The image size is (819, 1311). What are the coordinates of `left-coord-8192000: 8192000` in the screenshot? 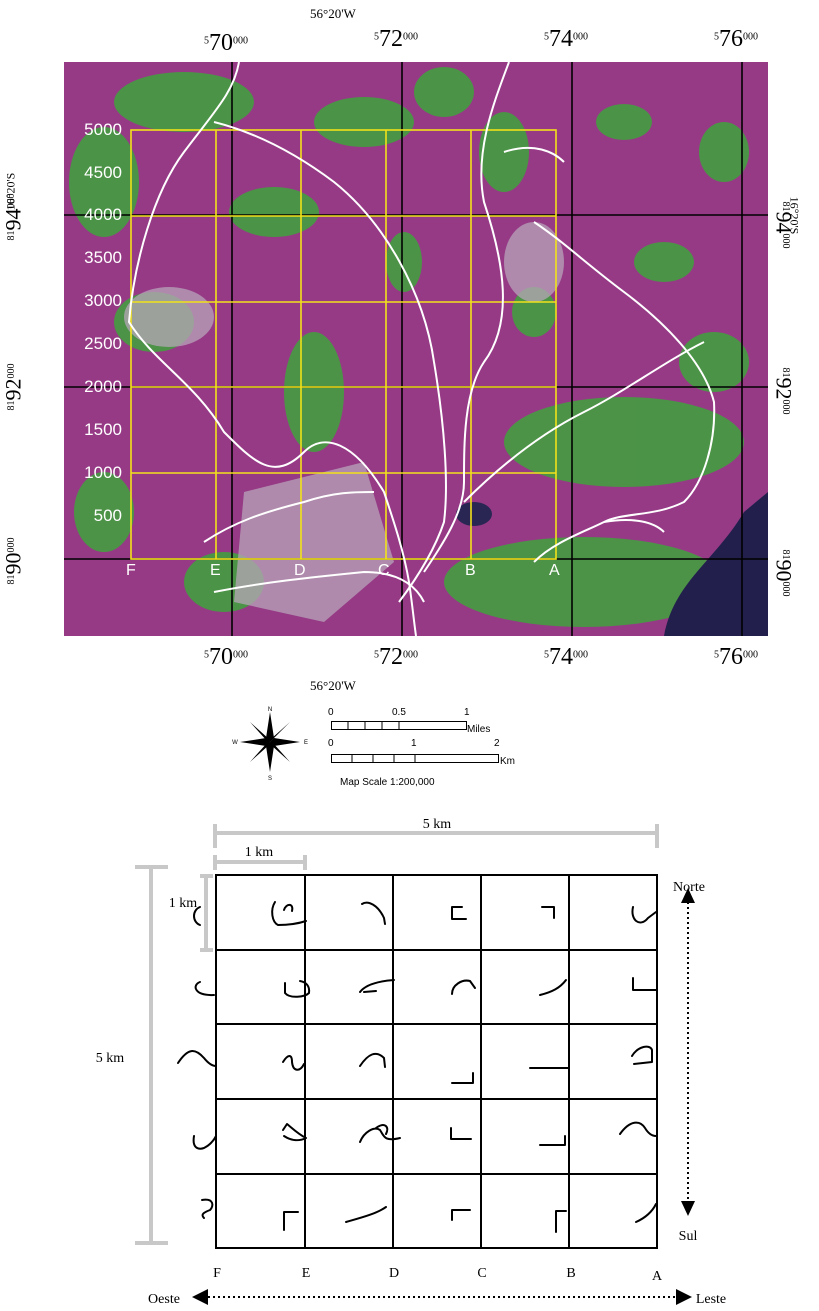 It's located at (13, 387).